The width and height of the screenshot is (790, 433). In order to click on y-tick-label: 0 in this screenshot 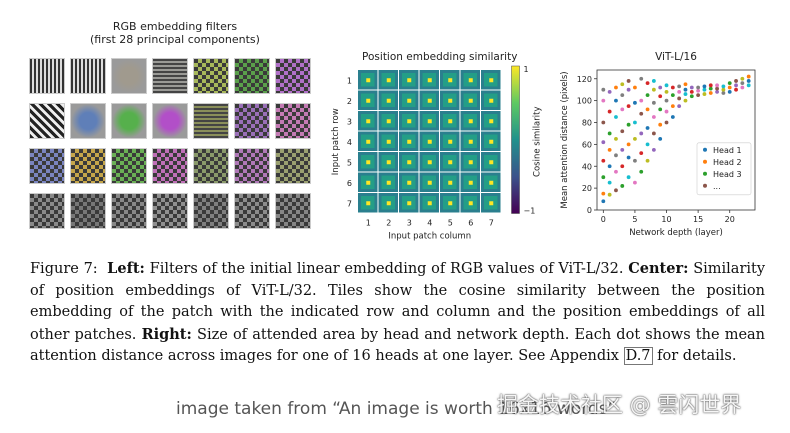, I will do `click(589, 210)`.